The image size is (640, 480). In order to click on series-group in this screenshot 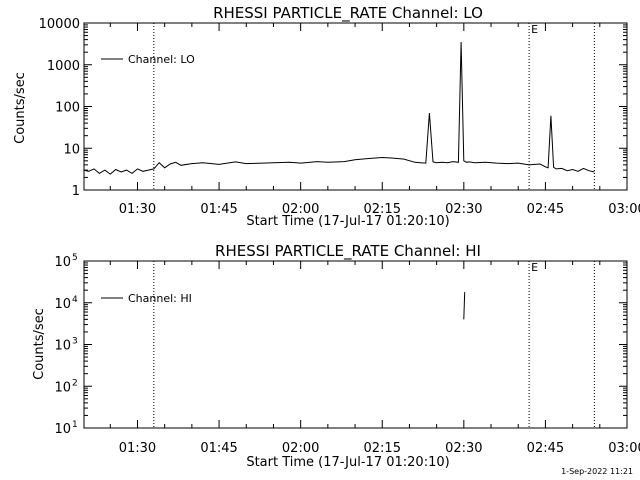, I will do `click(464, 306)`.